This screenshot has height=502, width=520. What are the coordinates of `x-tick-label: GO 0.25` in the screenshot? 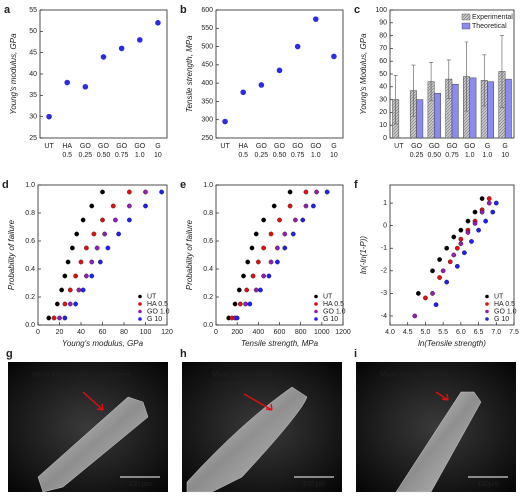 It's located at (417, 151).